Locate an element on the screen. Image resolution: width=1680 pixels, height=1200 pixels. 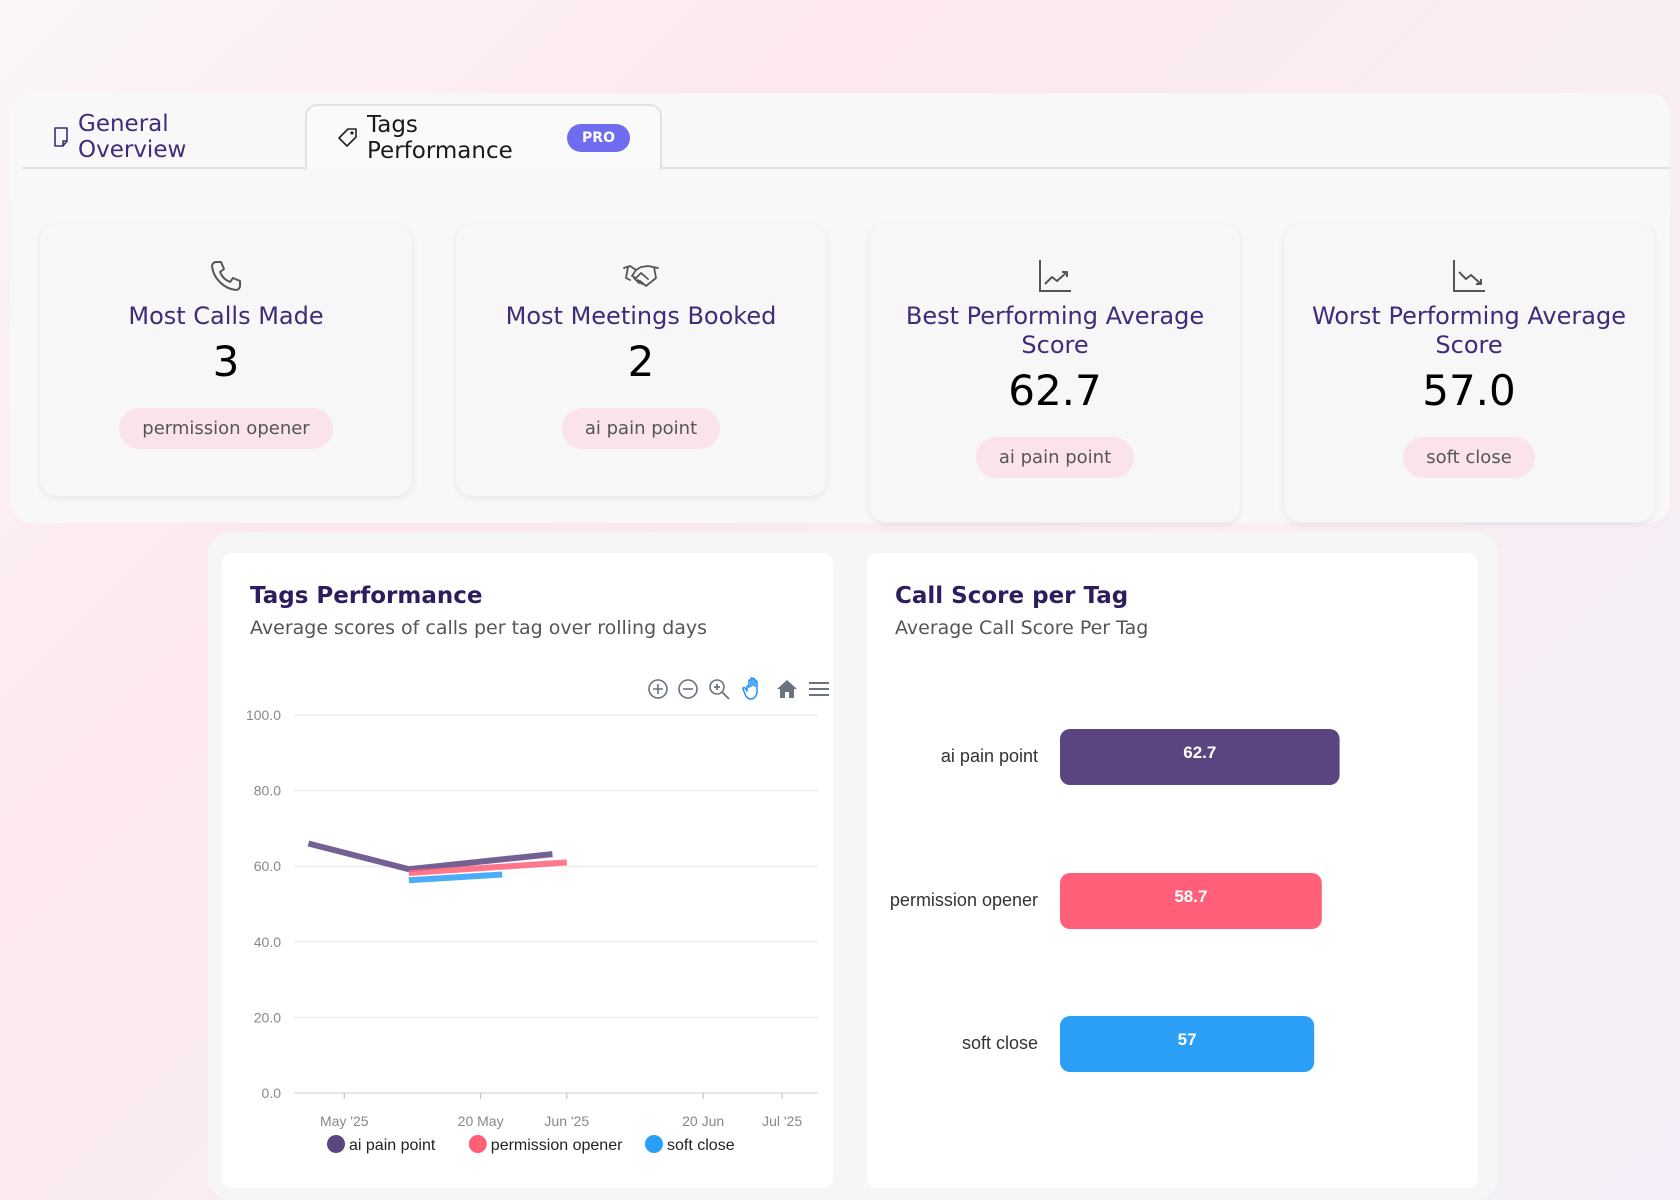
chart-title: Tags Performance is located at coordinates (366, 596).